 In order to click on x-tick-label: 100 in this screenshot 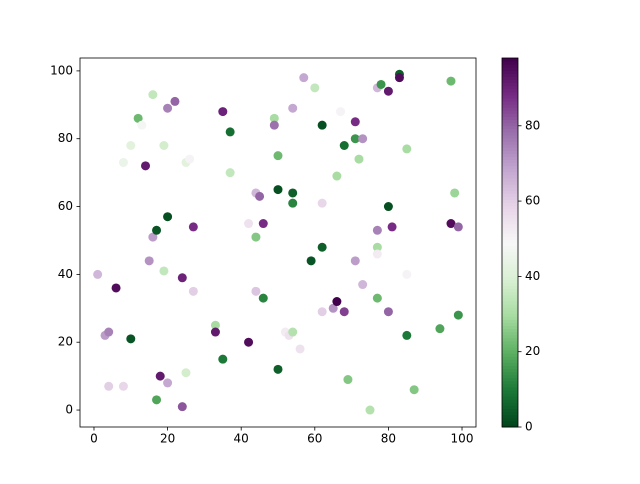, I will do `click(462, 439)`.